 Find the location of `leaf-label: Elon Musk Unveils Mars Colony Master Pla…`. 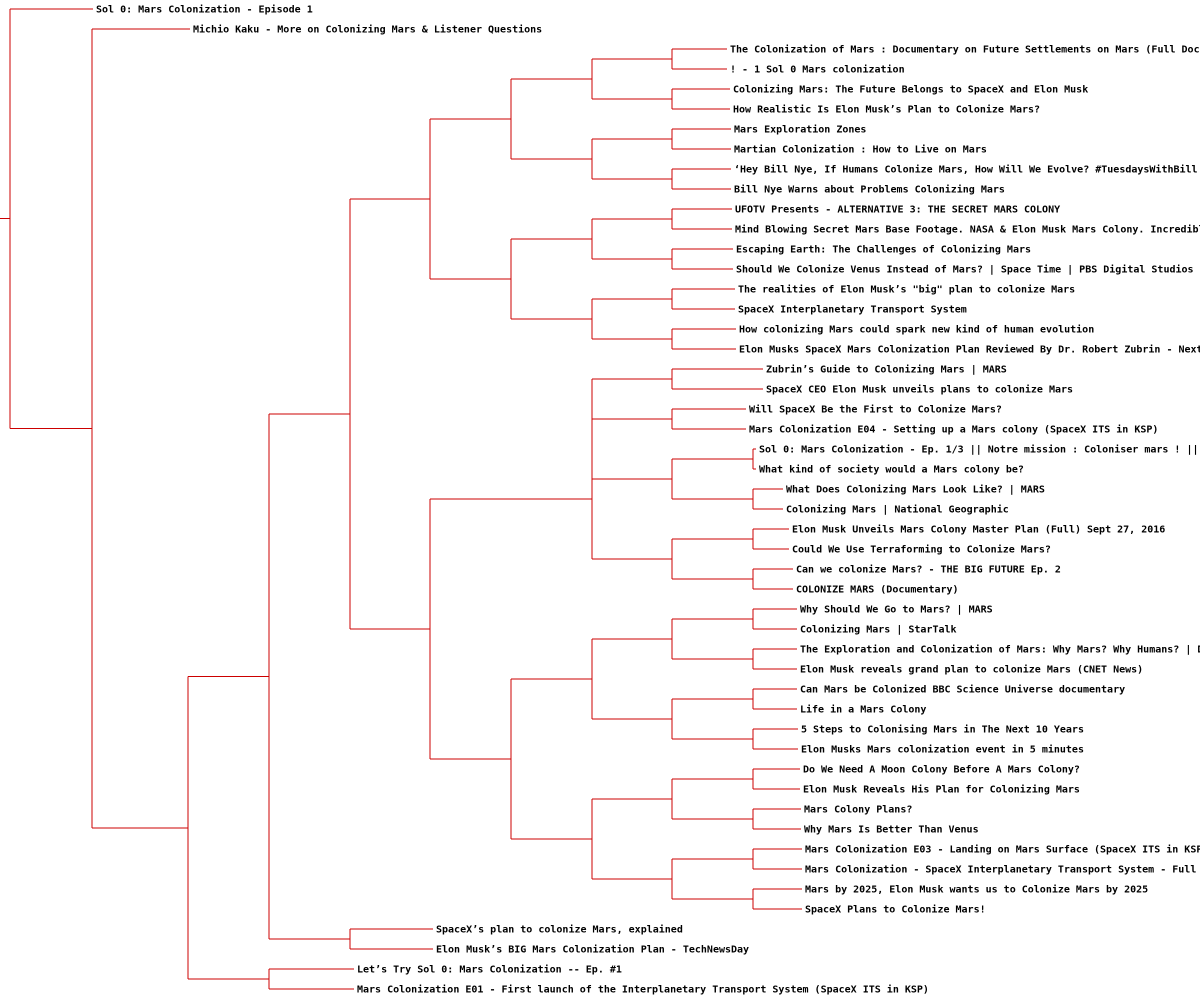

leaf-label: Elon Musk Unveils Mars Colony Master Pla… is located at coordinates (978, 530).